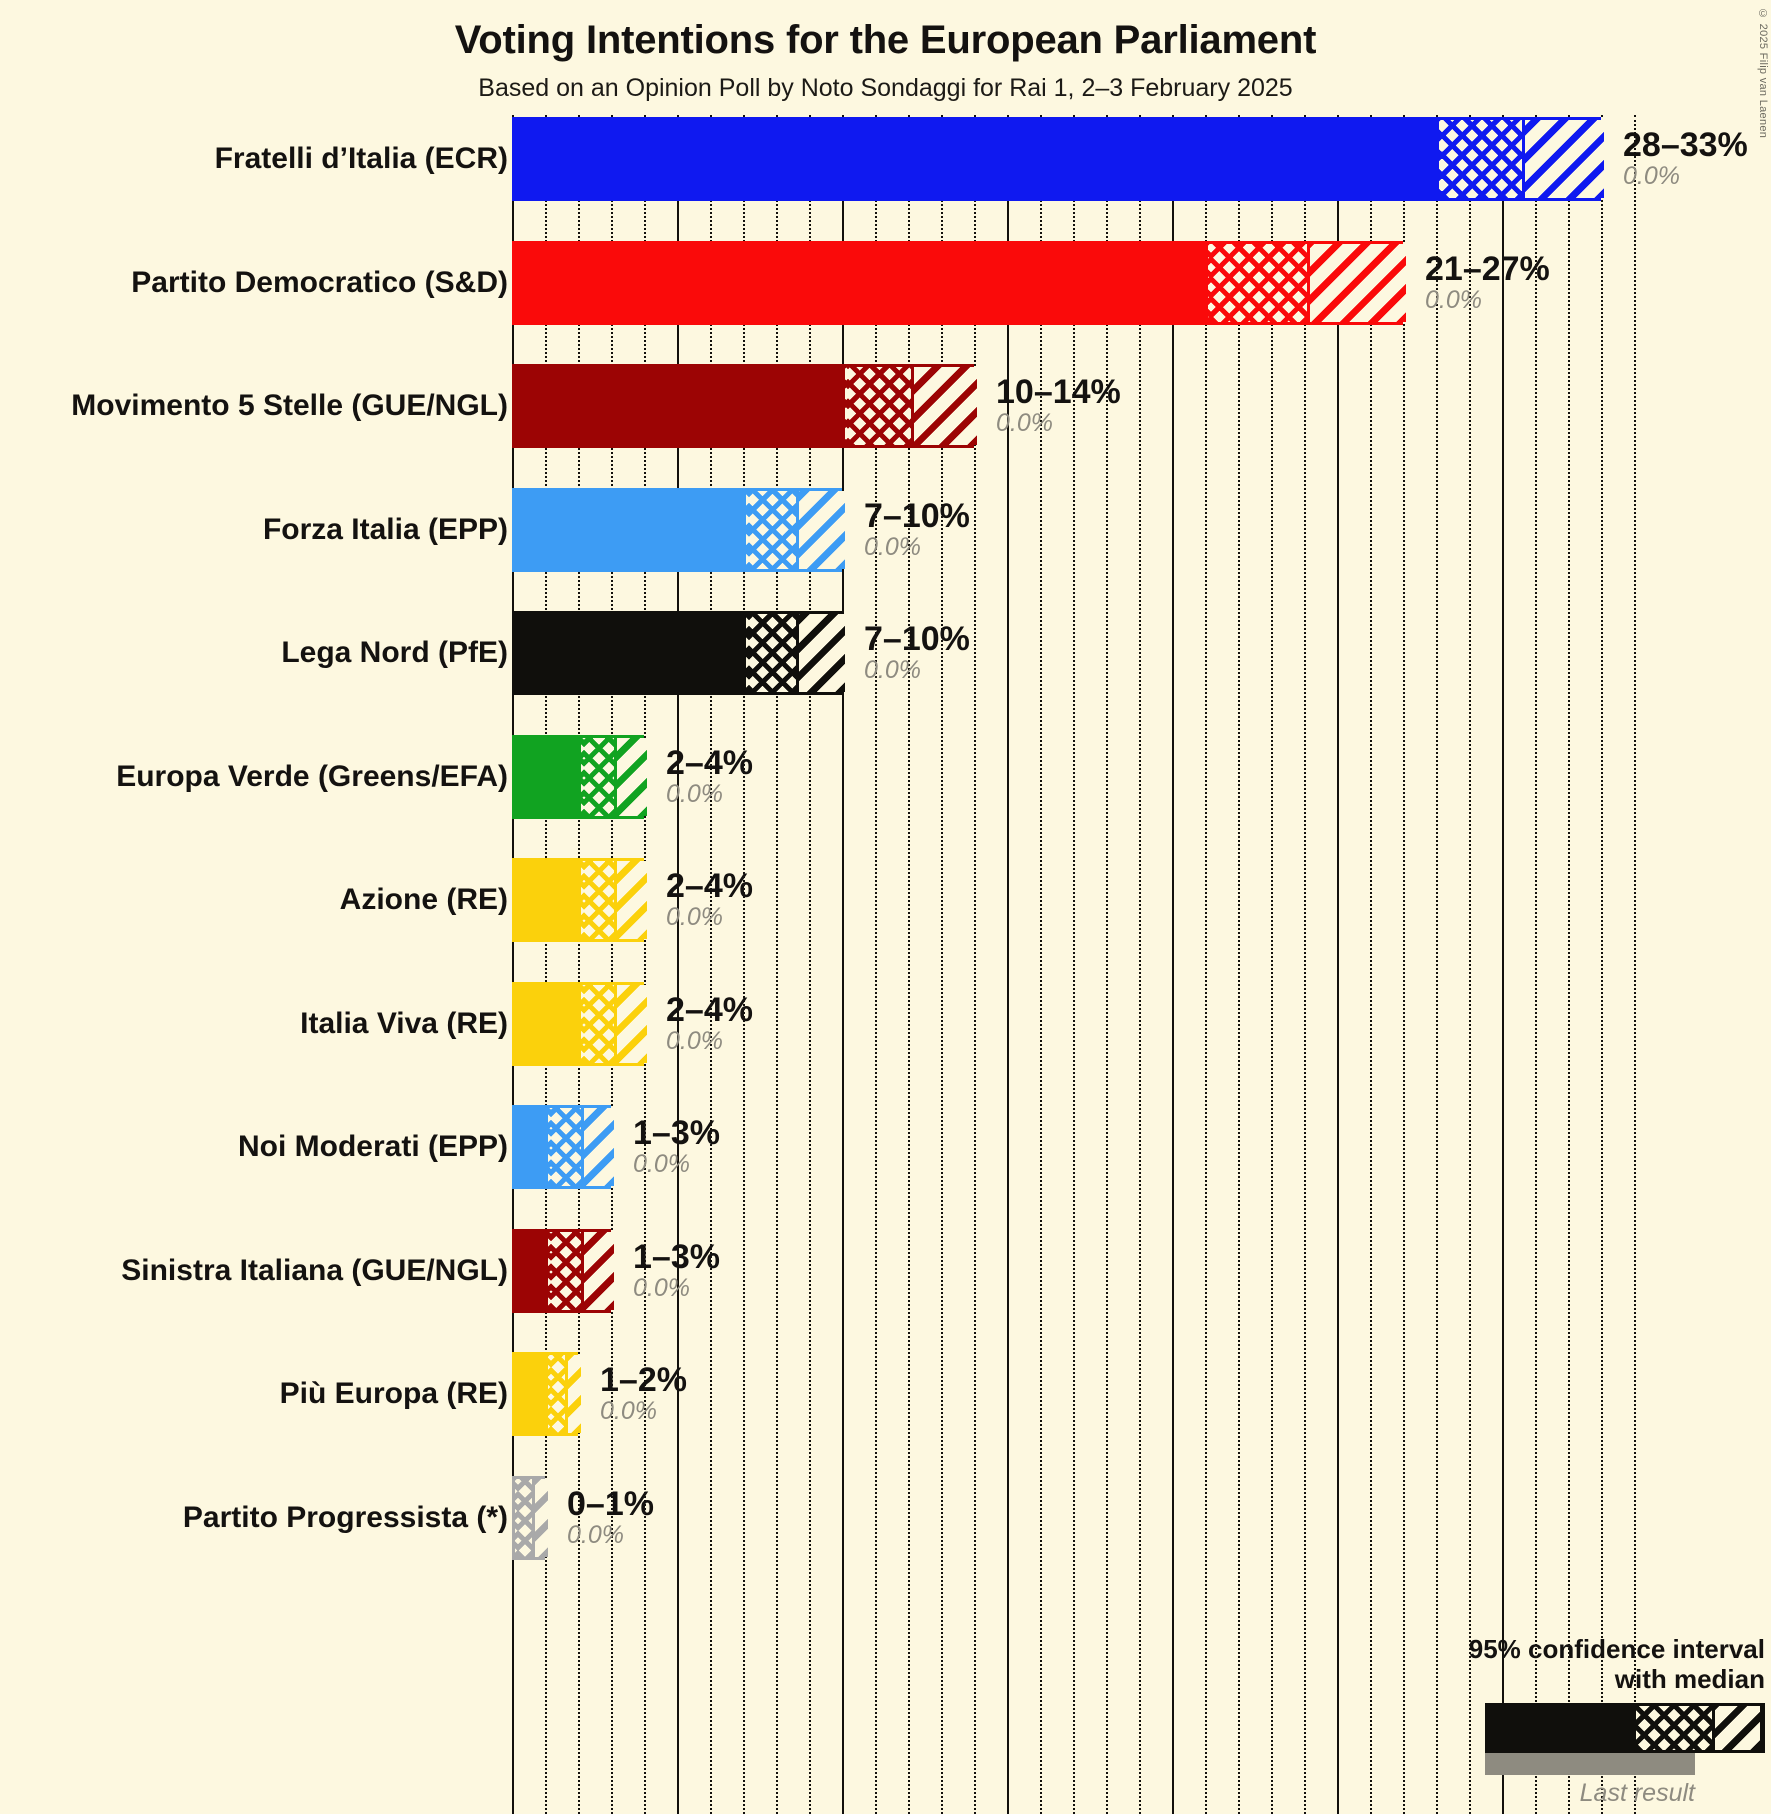 Image resolution: width=1771 pixels, height=1814 pixels. I want to click on legend-line-2: with median, so click(1689, 1678).